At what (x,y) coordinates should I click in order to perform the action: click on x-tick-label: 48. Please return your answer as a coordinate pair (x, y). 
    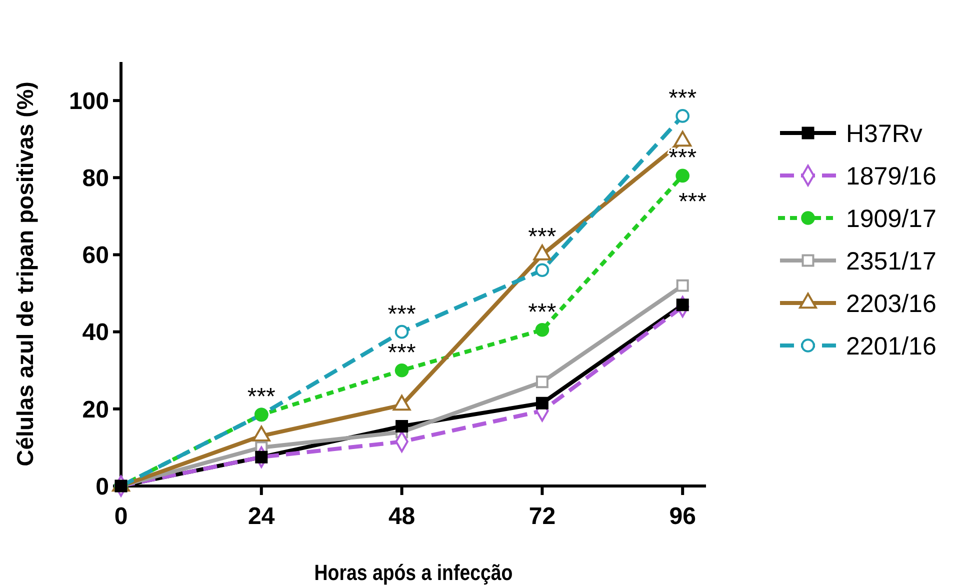
    Looking at the image, I should click on (402, 516).